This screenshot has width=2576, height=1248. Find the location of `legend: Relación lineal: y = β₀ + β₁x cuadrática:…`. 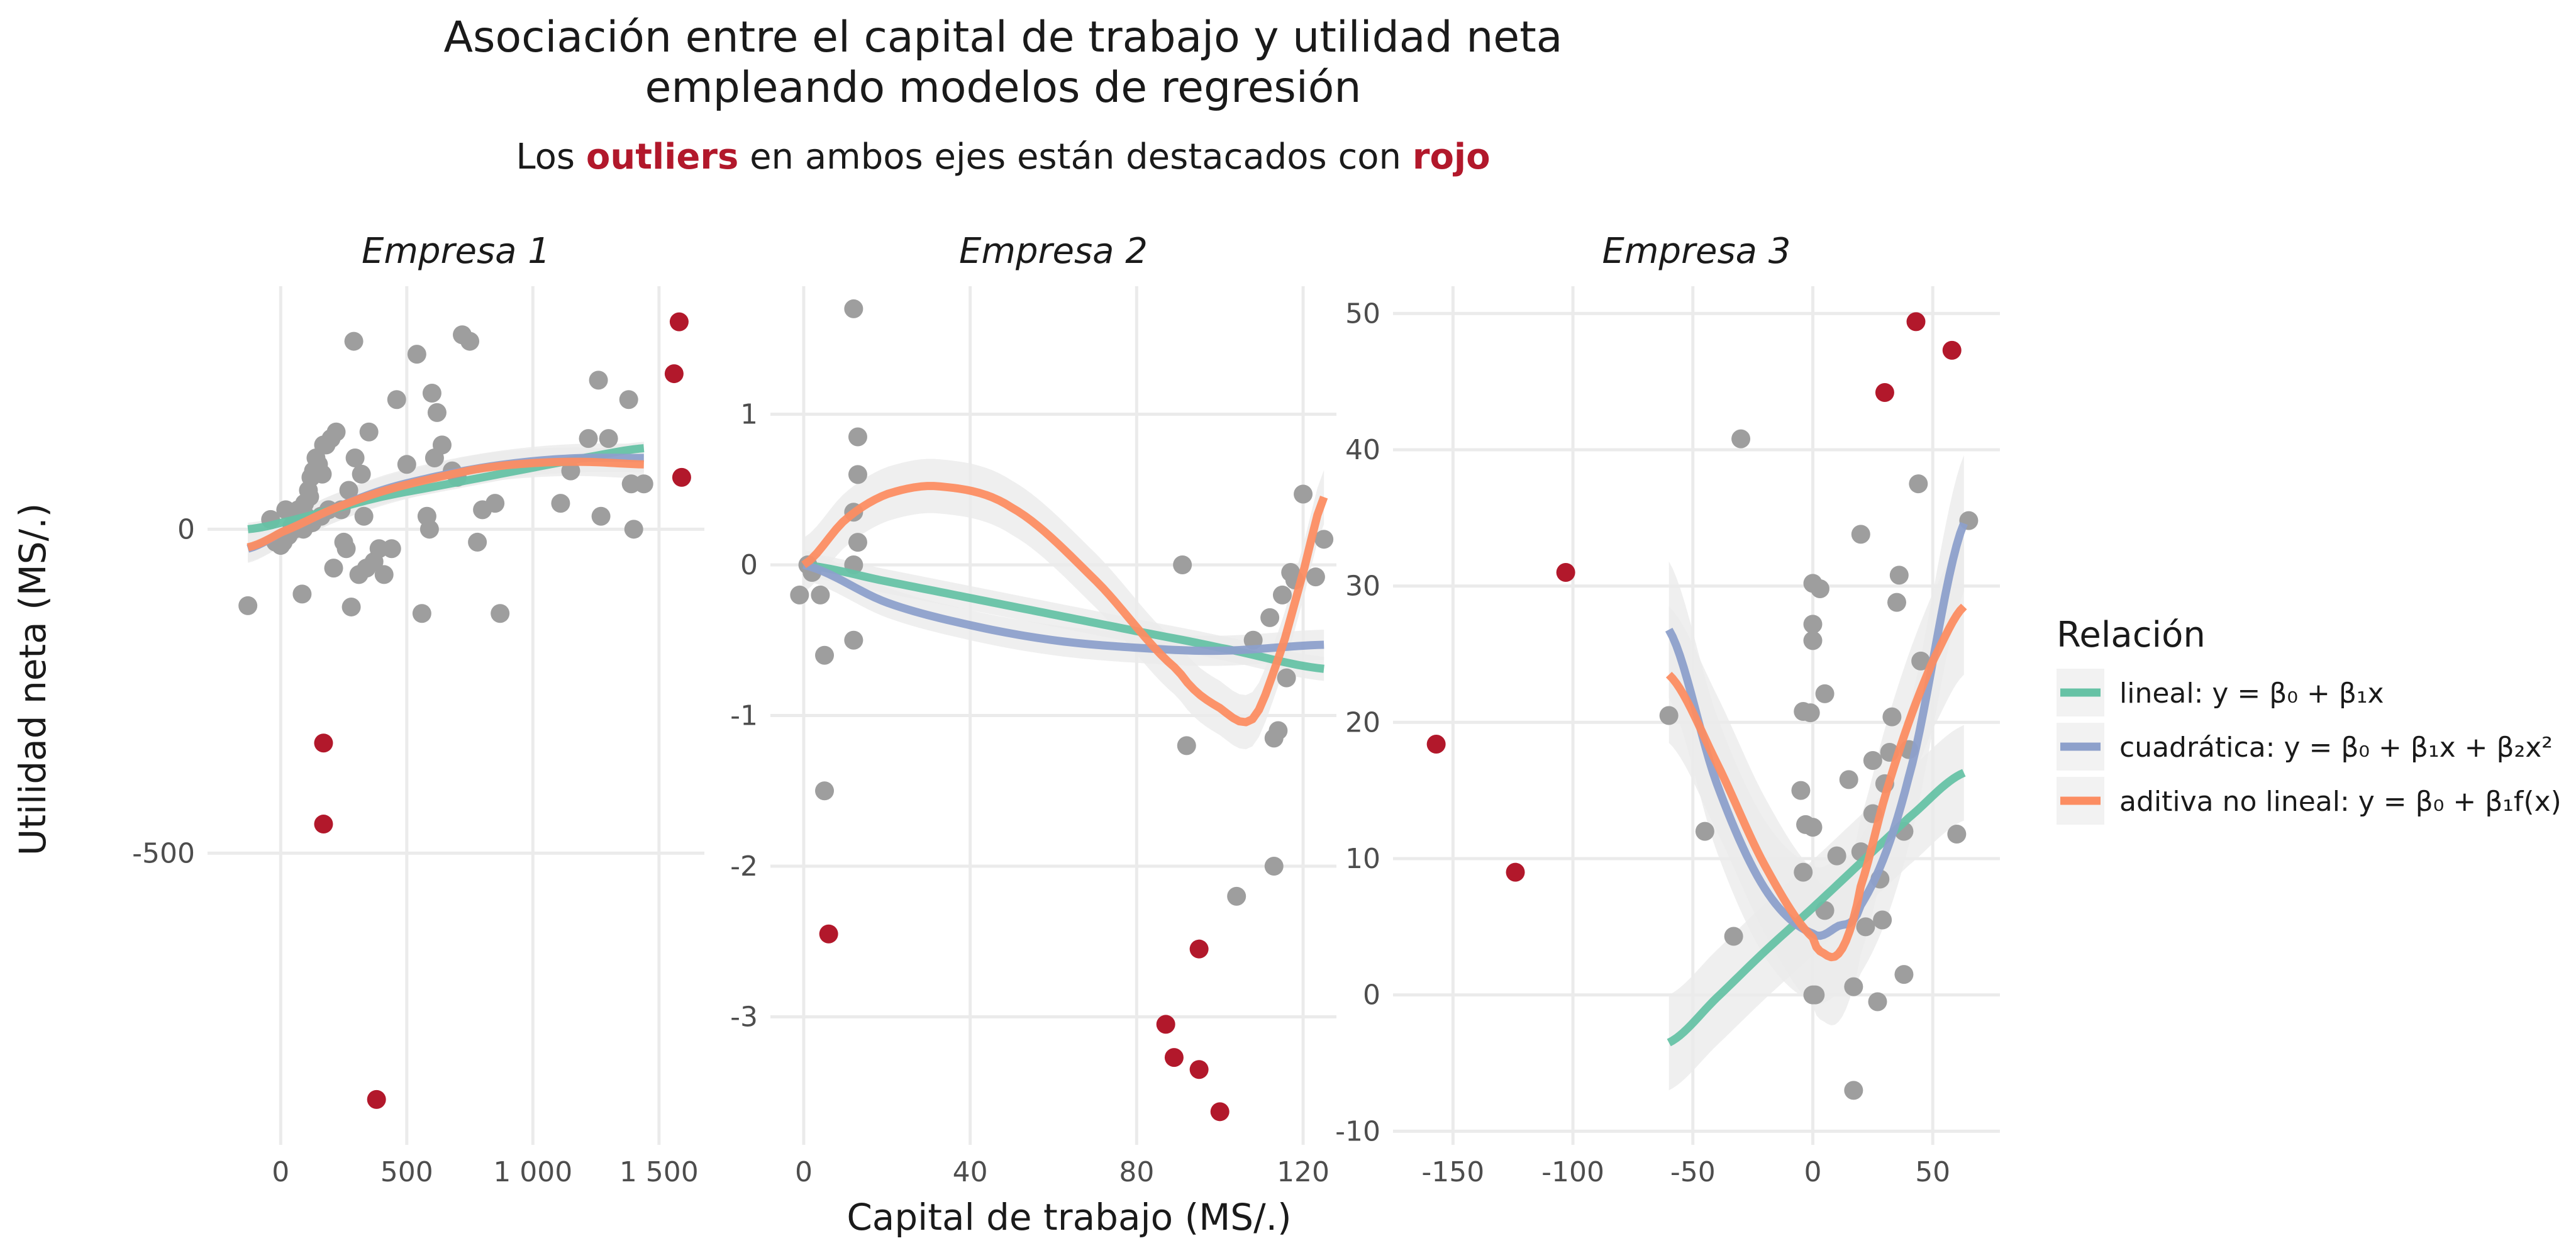

legend: Relación lineal: y = β₀ + β₁x cuadrática:… is located at coordinates (2309, 720).